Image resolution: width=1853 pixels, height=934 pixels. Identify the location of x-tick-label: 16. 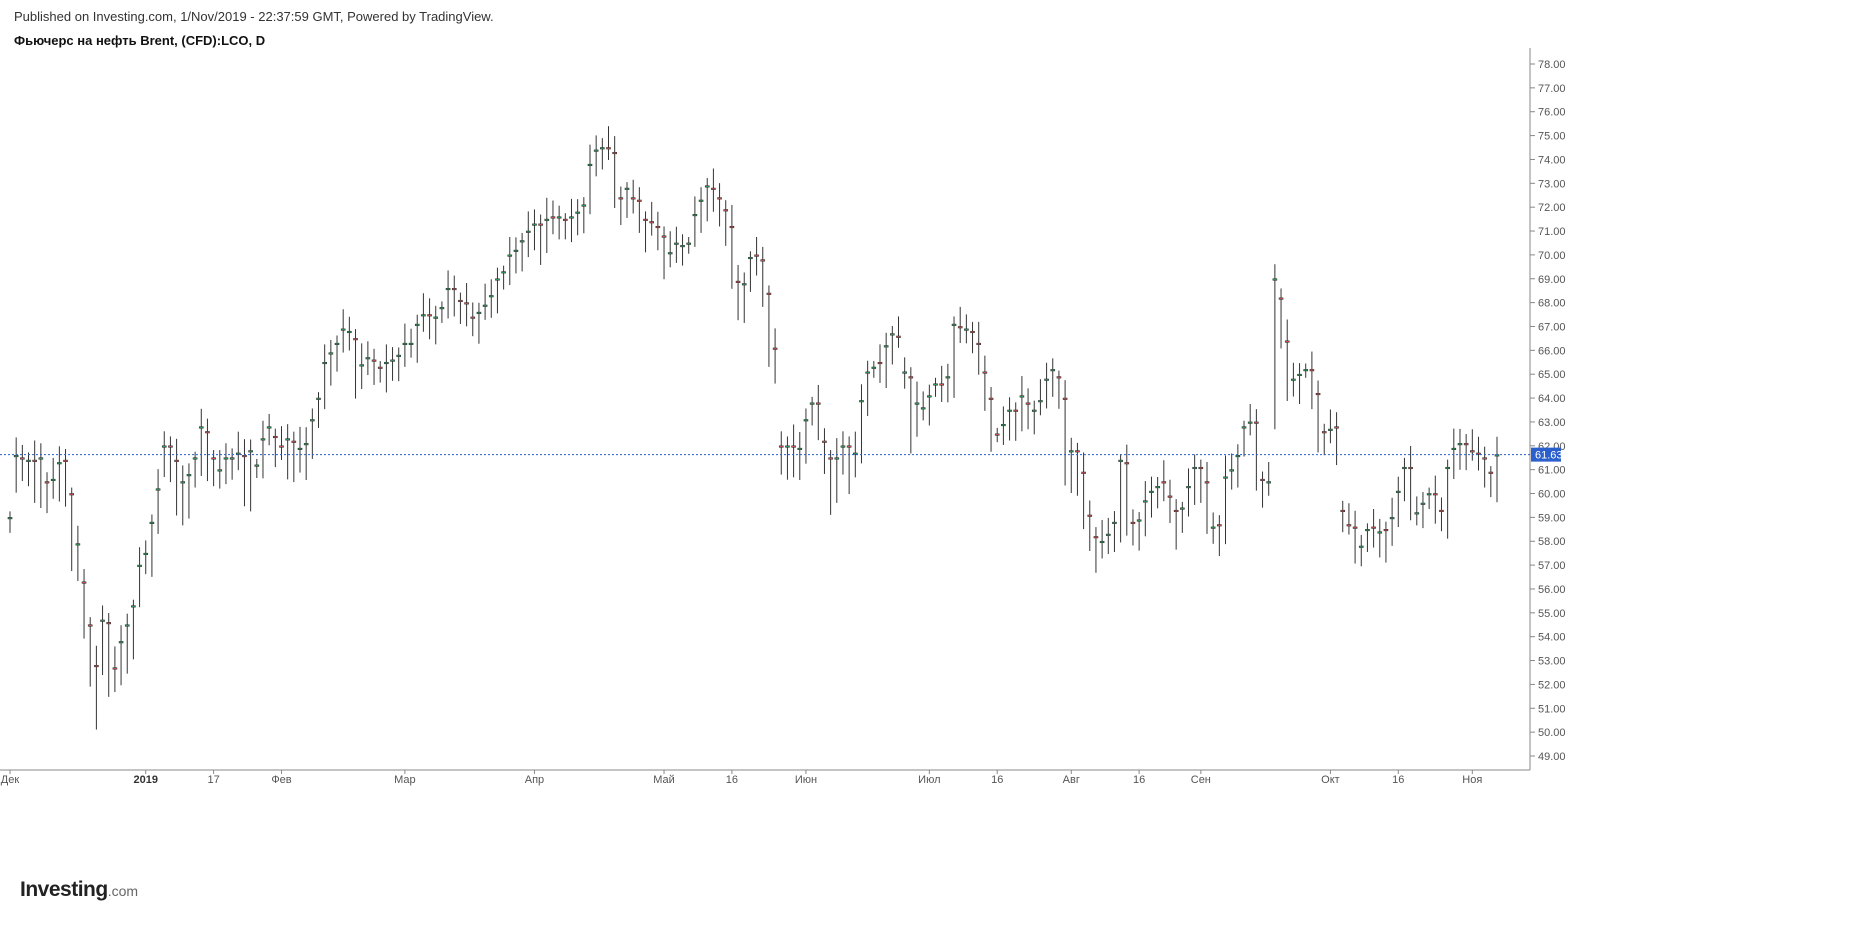
(1398, 780).